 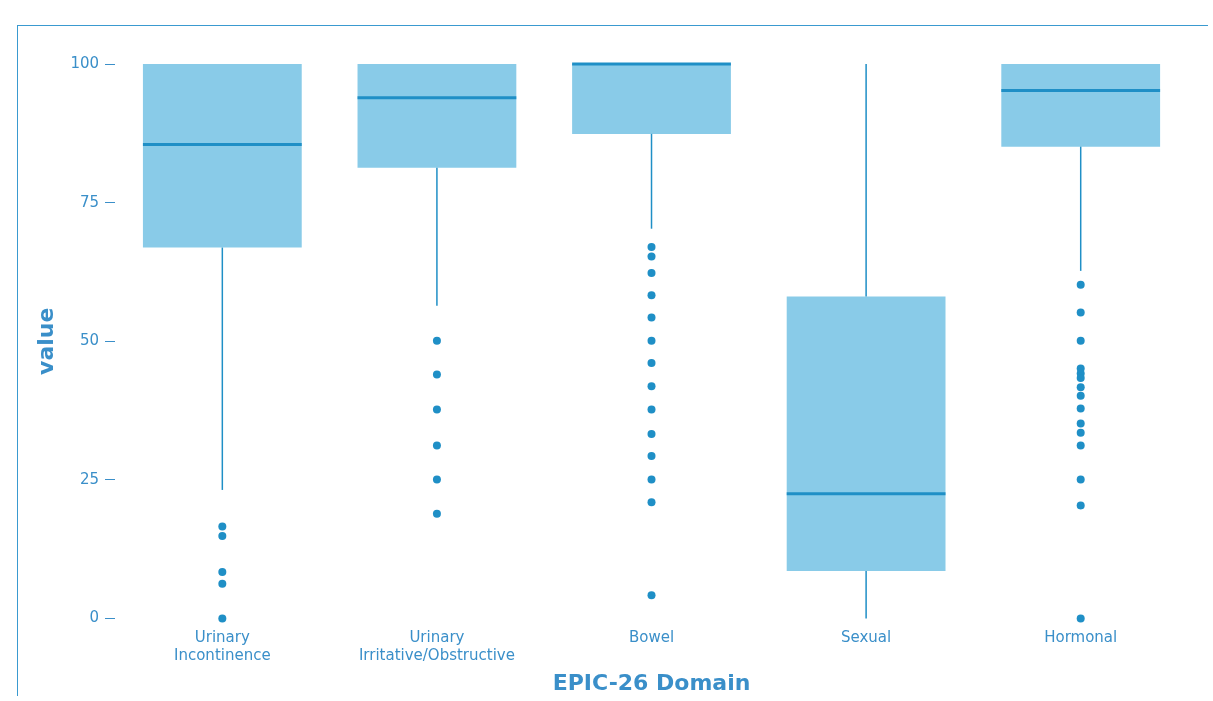 I want to click on y-axis-title: value, so click(x=45, y=341).